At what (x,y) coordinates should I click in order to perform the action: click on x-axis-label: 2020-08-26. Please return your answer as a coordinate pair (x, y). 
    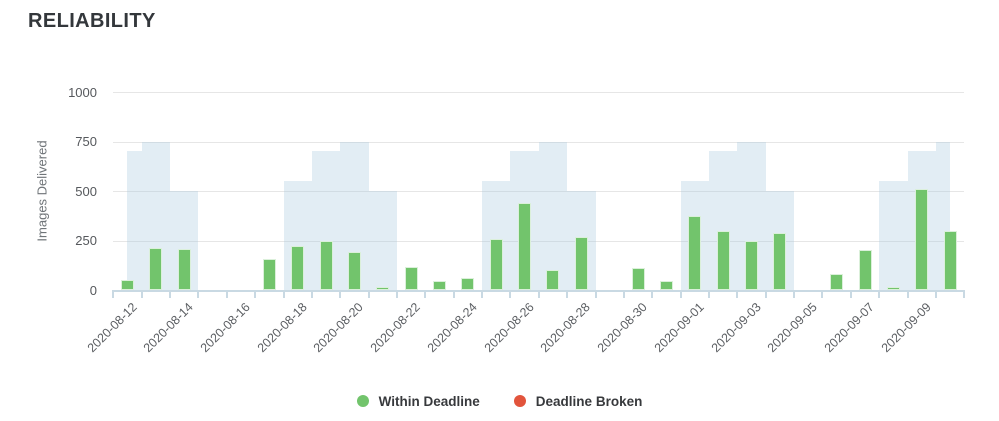
    Looking at the image, I should click on (509, 328).